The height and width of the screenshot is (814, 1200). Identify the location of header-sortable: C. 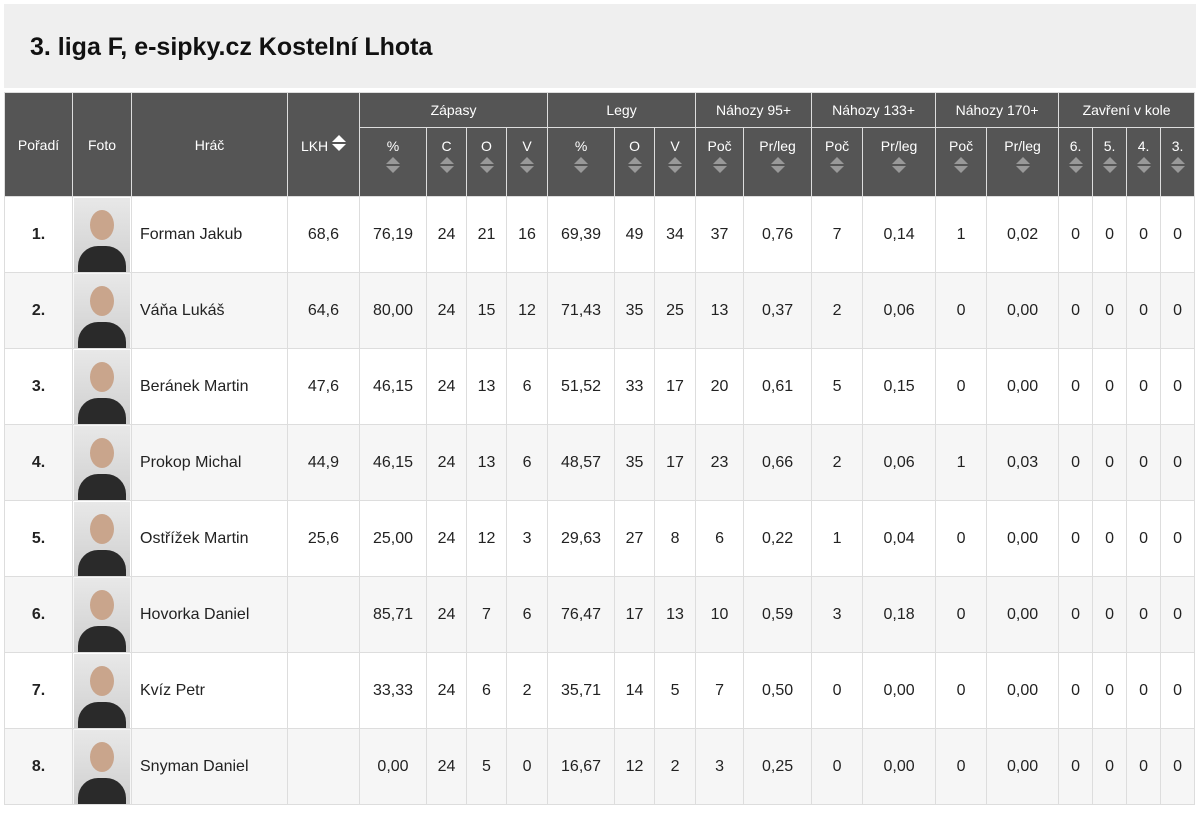
(446, 162).